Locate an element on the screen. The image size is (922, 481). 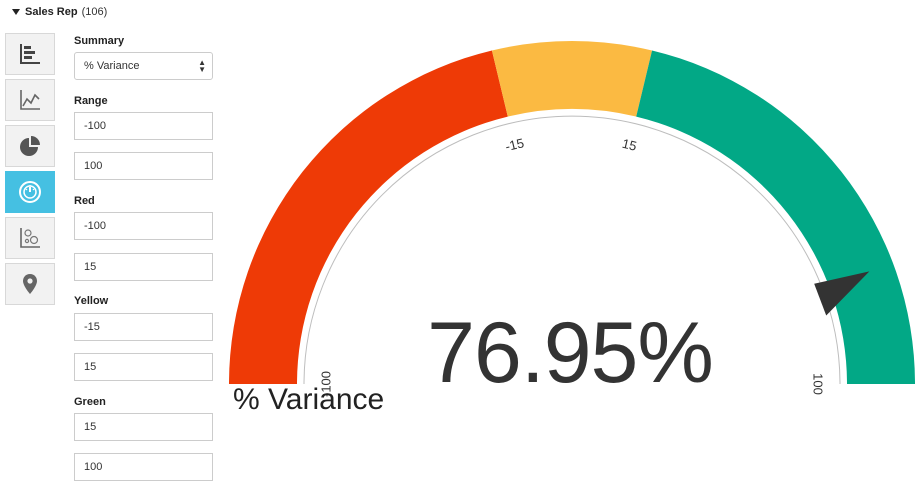
select-arrows-icon: ▲ ▼ is located at coordinates (202, 66).